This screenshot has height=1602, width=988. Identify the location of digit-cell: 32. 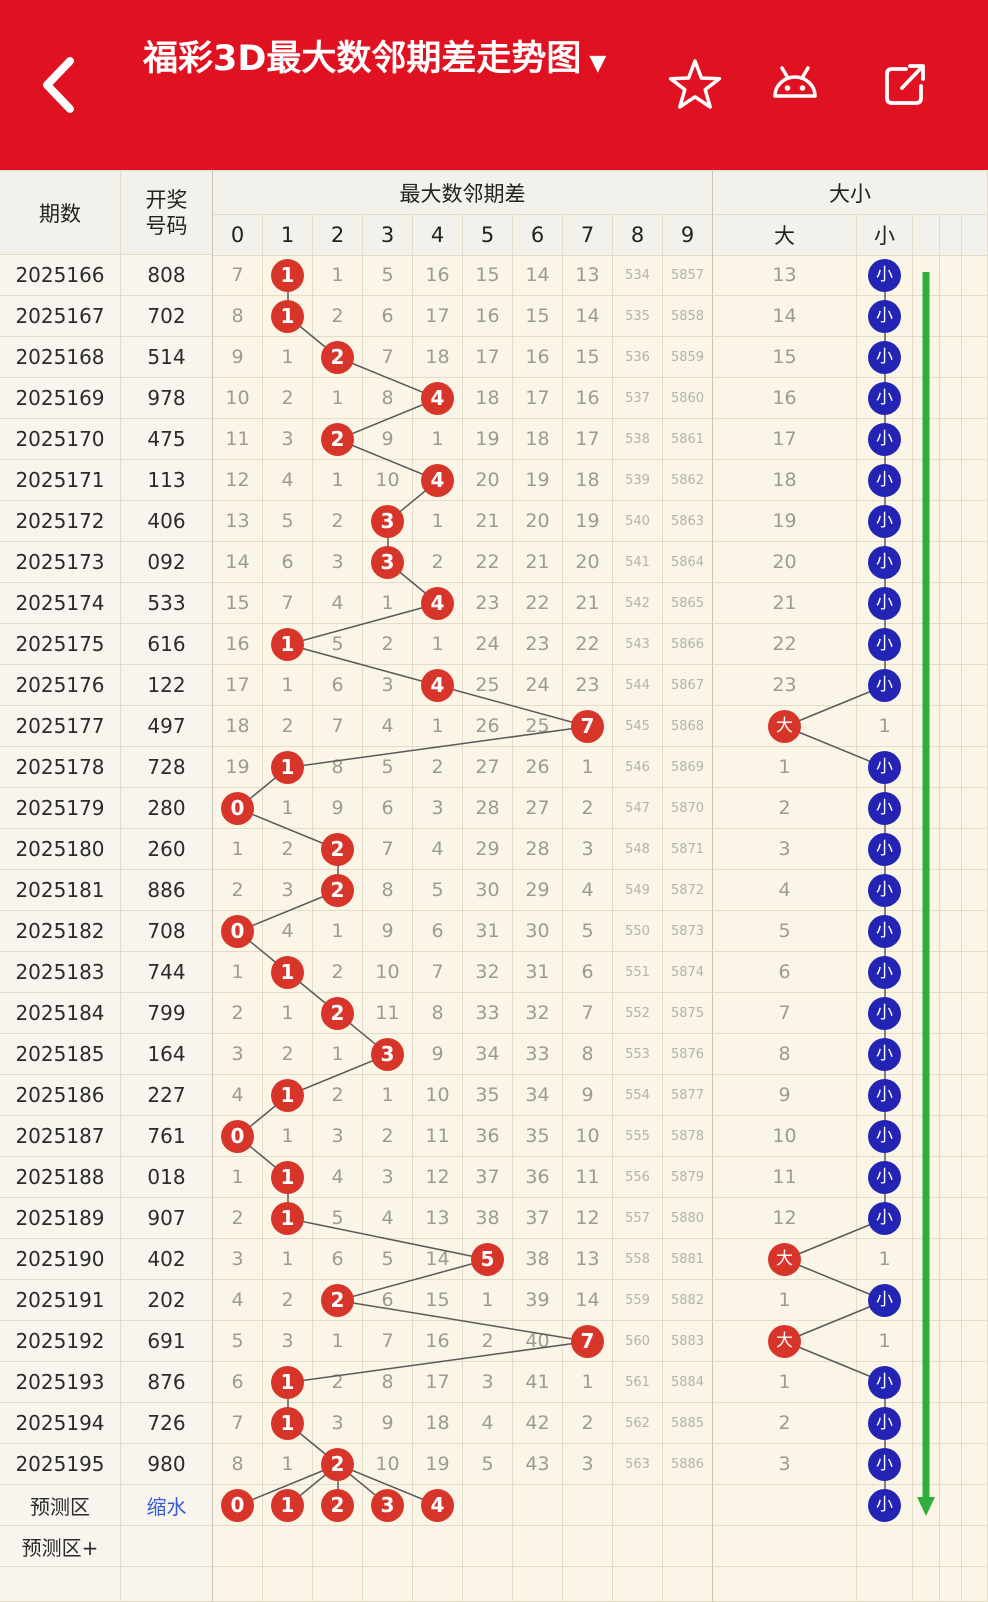
(488, 972).